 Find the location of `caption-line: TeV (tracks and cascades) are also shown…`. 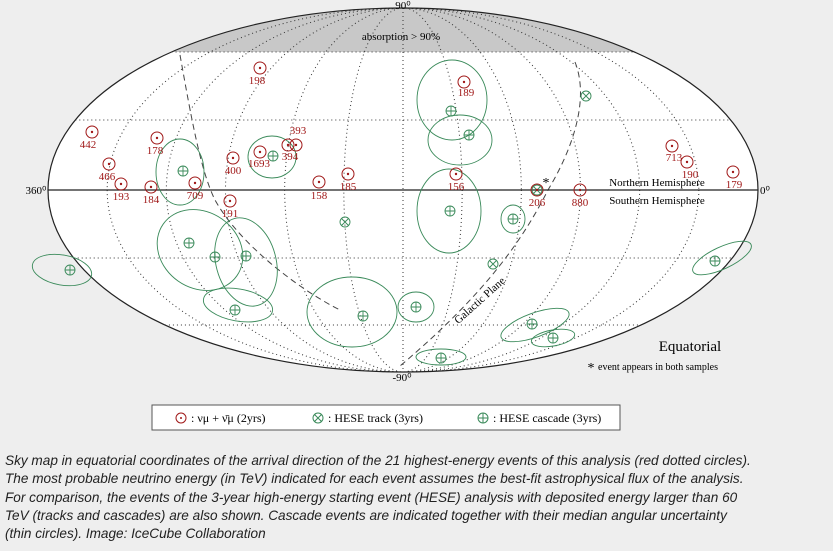

caption-line: TeV (tracks and cascades) are also shown… is located at coordinates (366, 515).